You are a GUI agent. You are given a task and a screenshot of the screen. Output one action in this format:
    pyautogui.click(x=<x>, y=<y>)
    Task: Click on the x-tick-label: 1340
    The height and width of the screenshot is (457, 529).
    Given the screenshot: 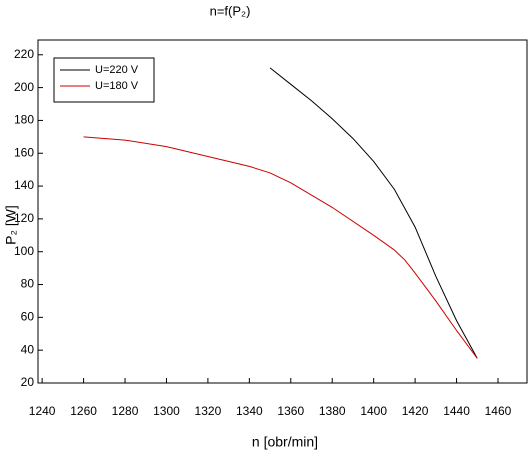 What is the action you would take?
    pyautogui.click(x=249, y=411)
    